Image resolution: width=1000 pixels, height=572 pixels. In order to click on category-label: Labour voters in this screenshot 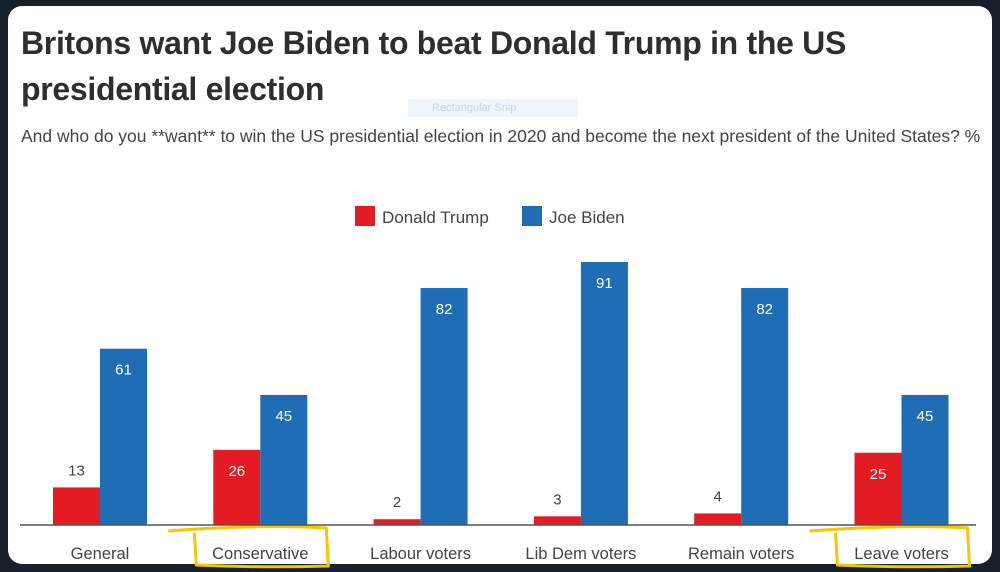, I will do `click(420, 554)`.